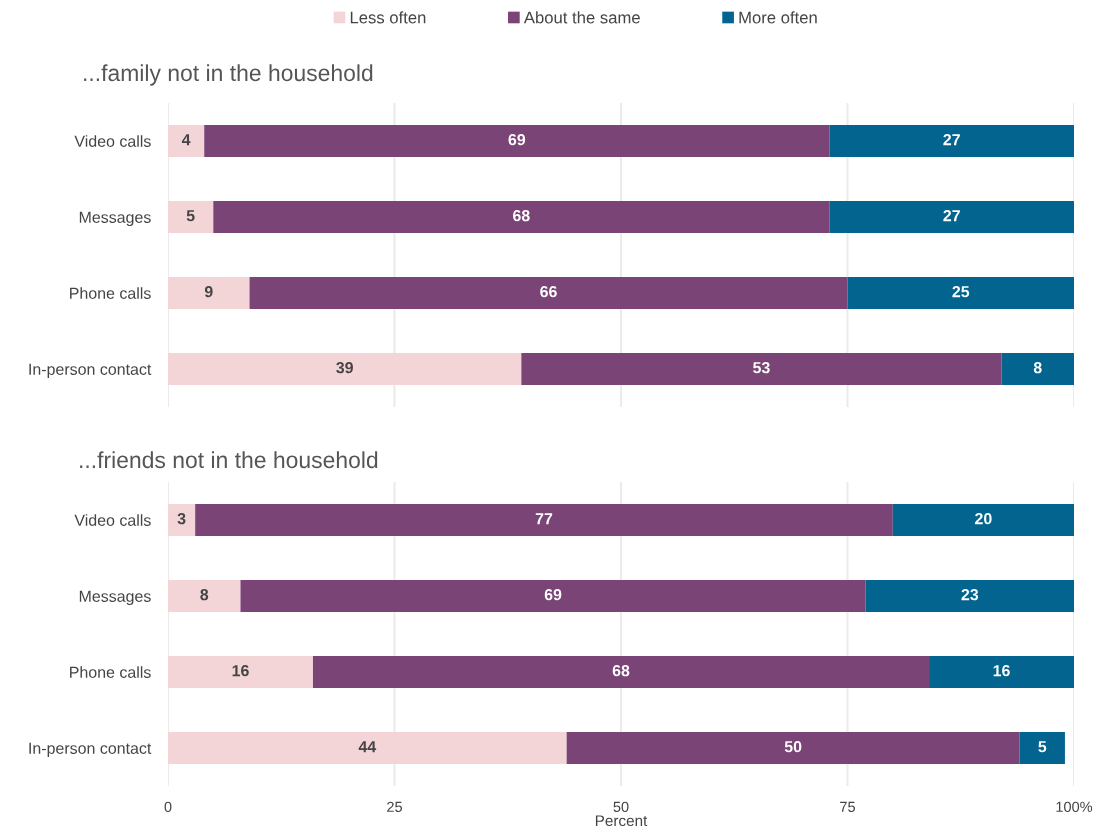 The width and height of the screenshot is (1112, 836). I want to click on legend-label: More often, so click(778, 17).